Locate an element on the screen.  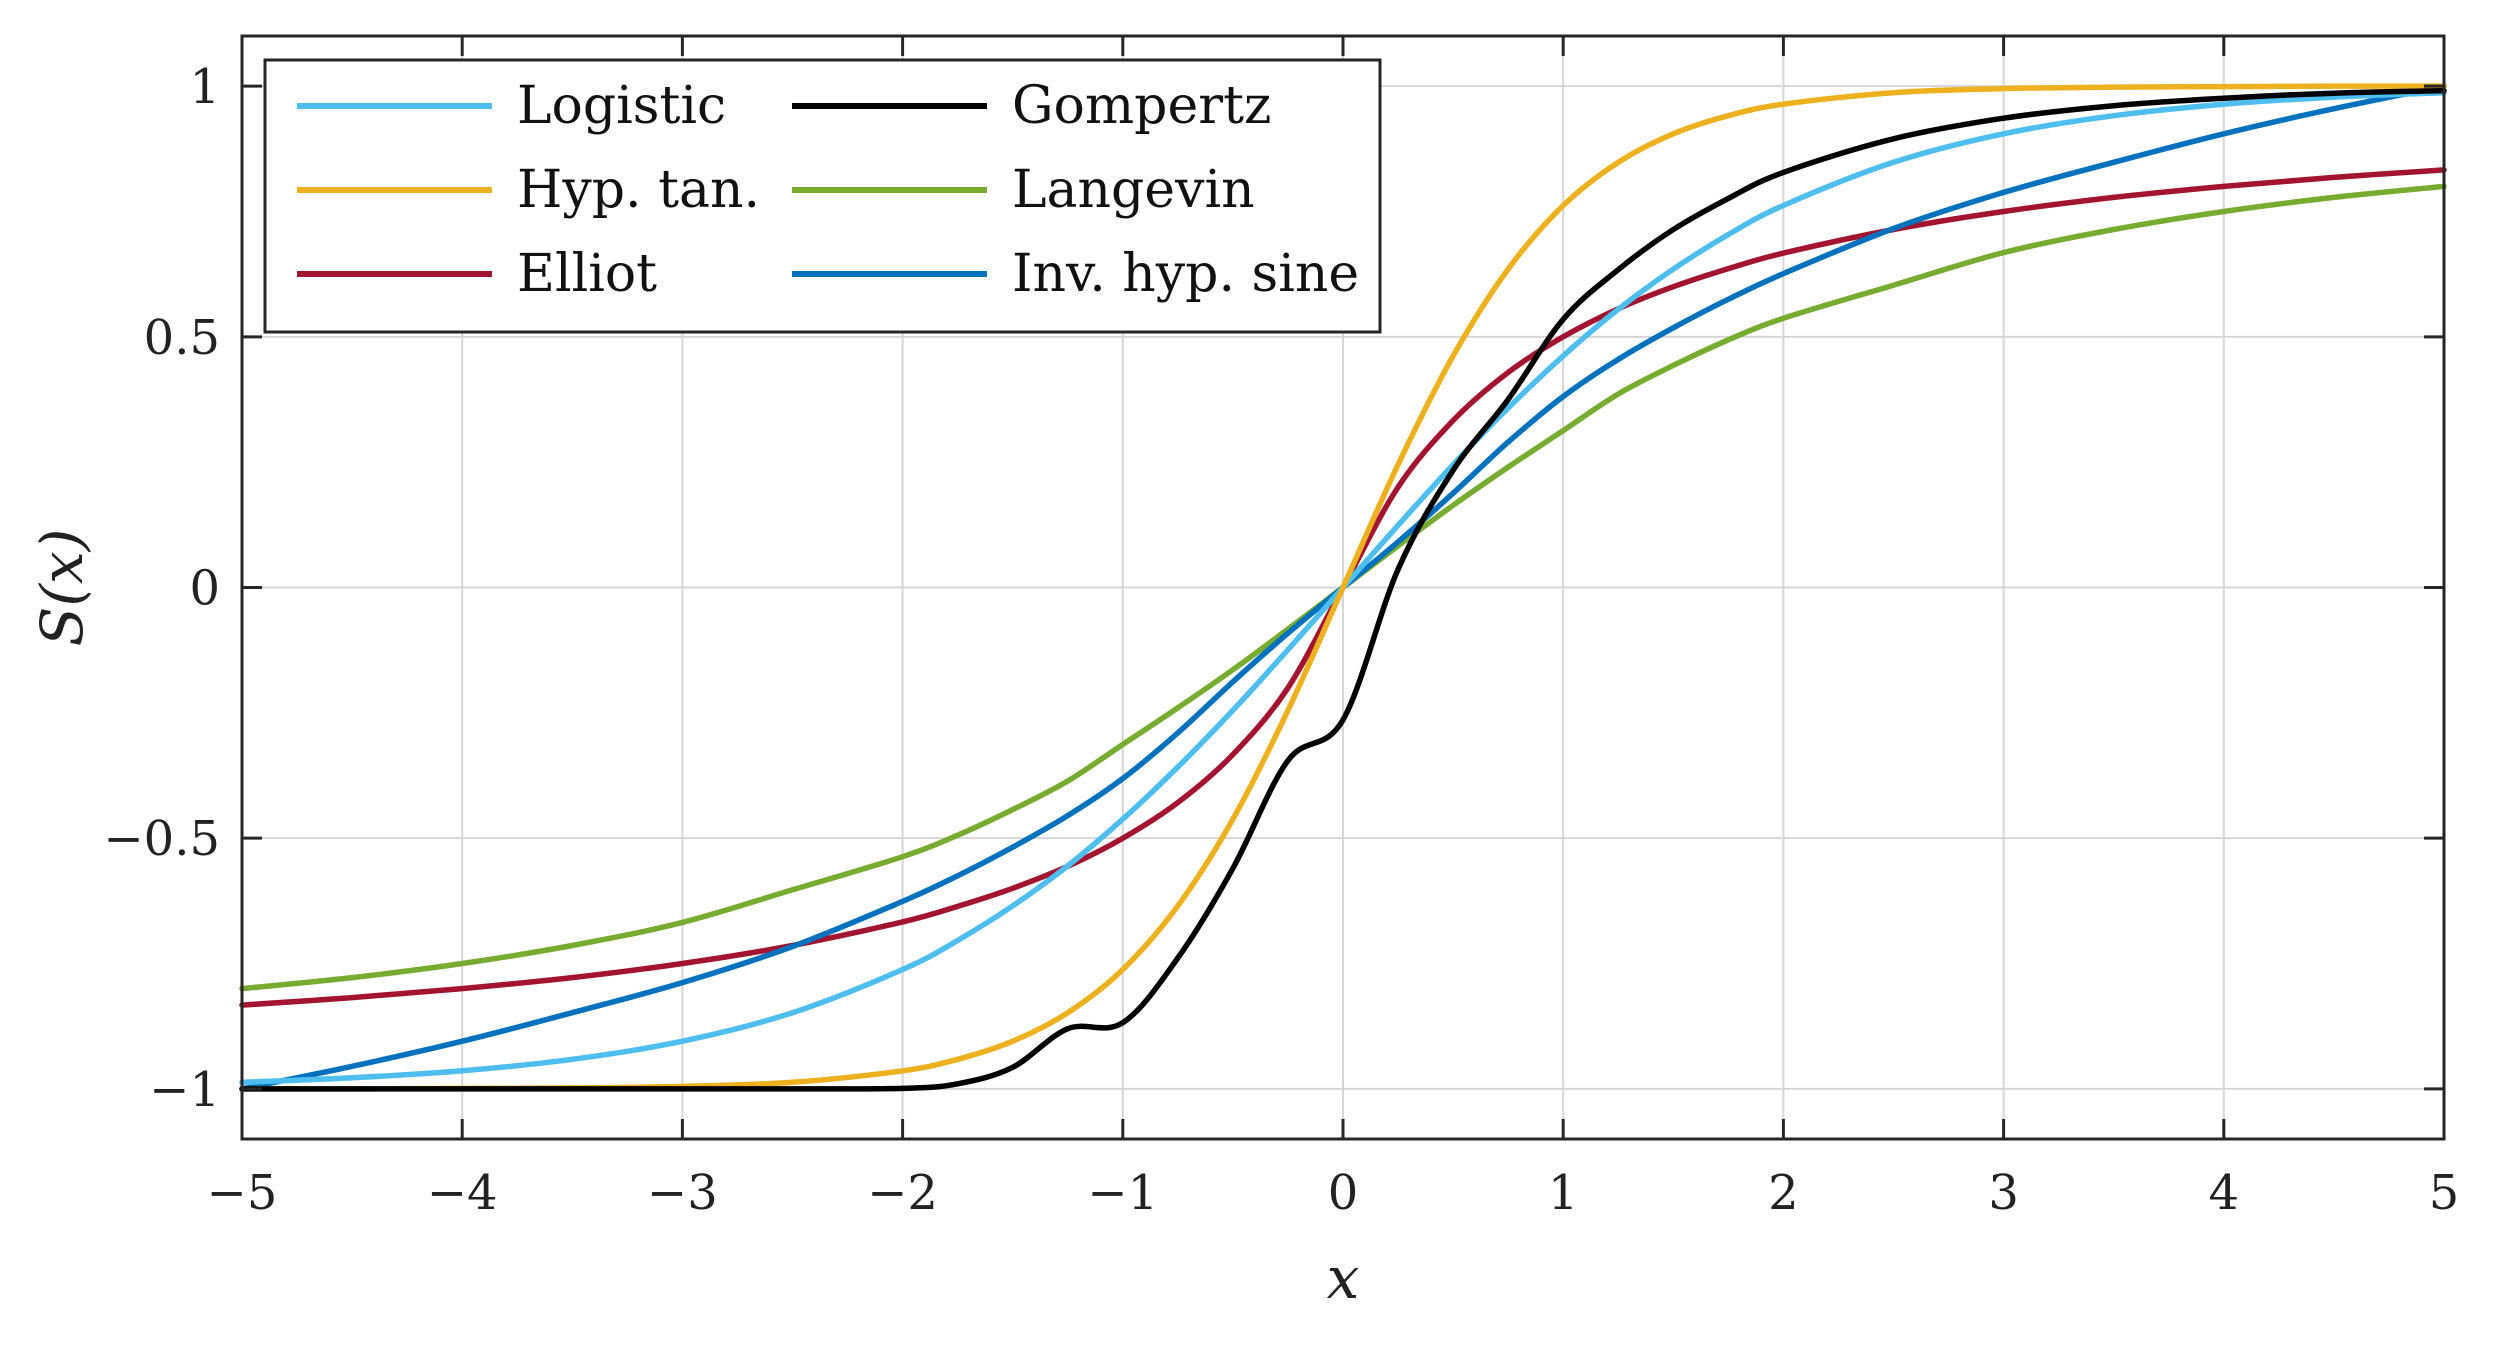
legend-label: Elliot is located at coordinates (587, 274).